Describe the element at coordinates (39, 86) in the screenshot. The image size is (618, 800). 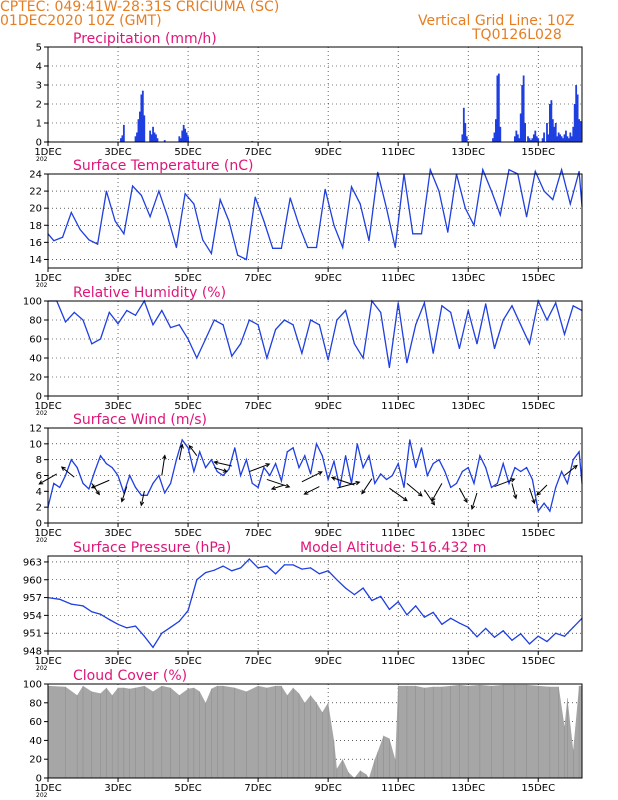
I see `y-tick-label: 3` at that location.